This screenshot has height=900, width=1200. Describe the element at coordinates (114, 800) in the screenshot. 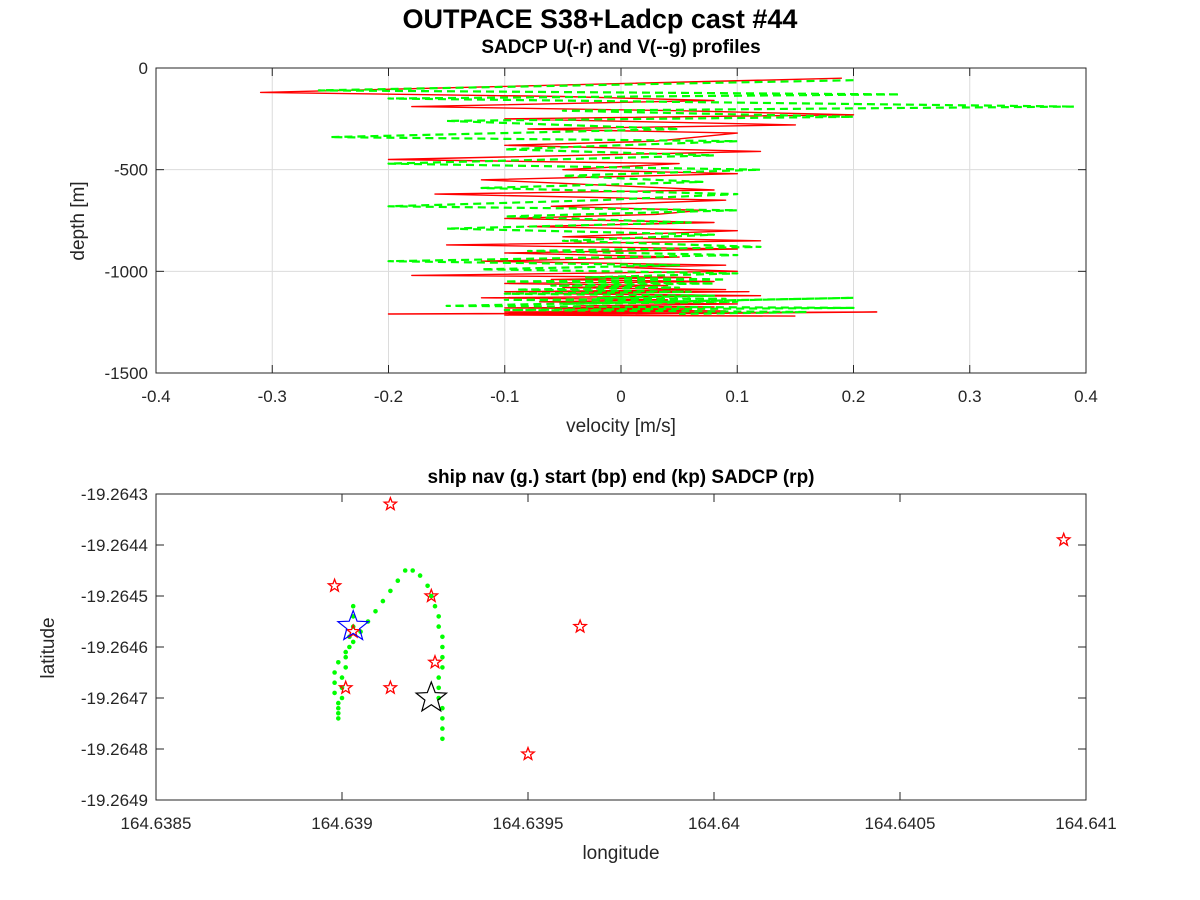

I see `nav-ytick-label: -19.2649` at that location.